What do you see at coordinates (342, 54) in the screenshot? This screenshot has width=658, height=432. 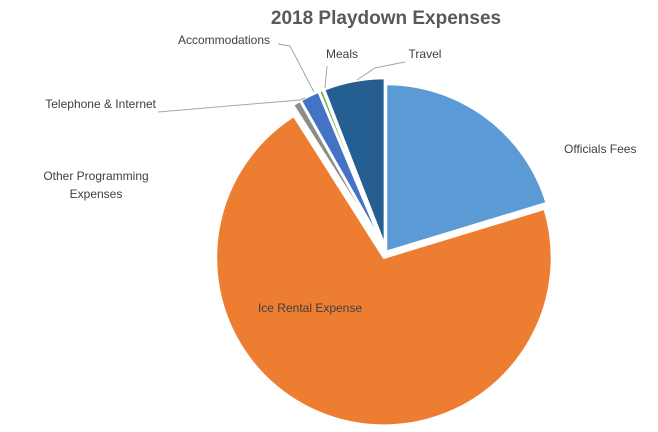 I see `label-meals: Meals` at bounding box center [342, 54].